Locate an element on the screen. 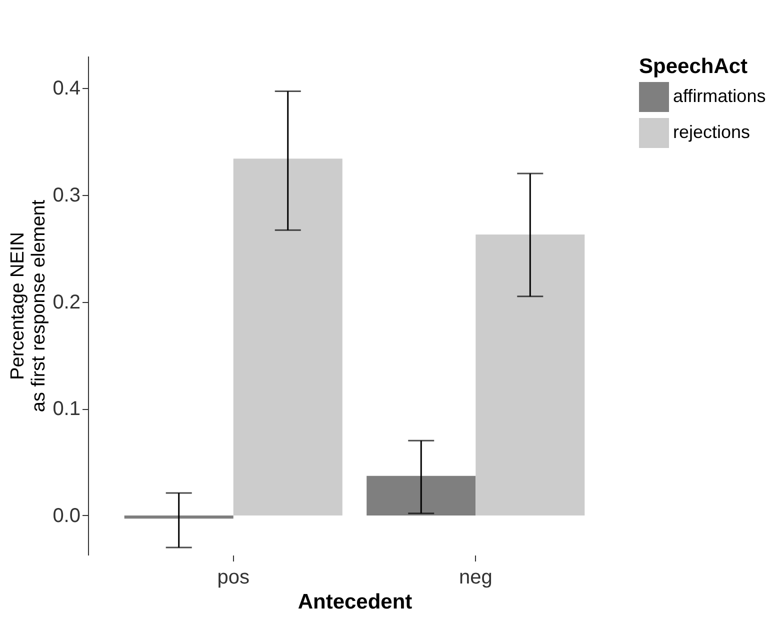  y-tick-label: 0.2 is located at coordinates (66, 302).